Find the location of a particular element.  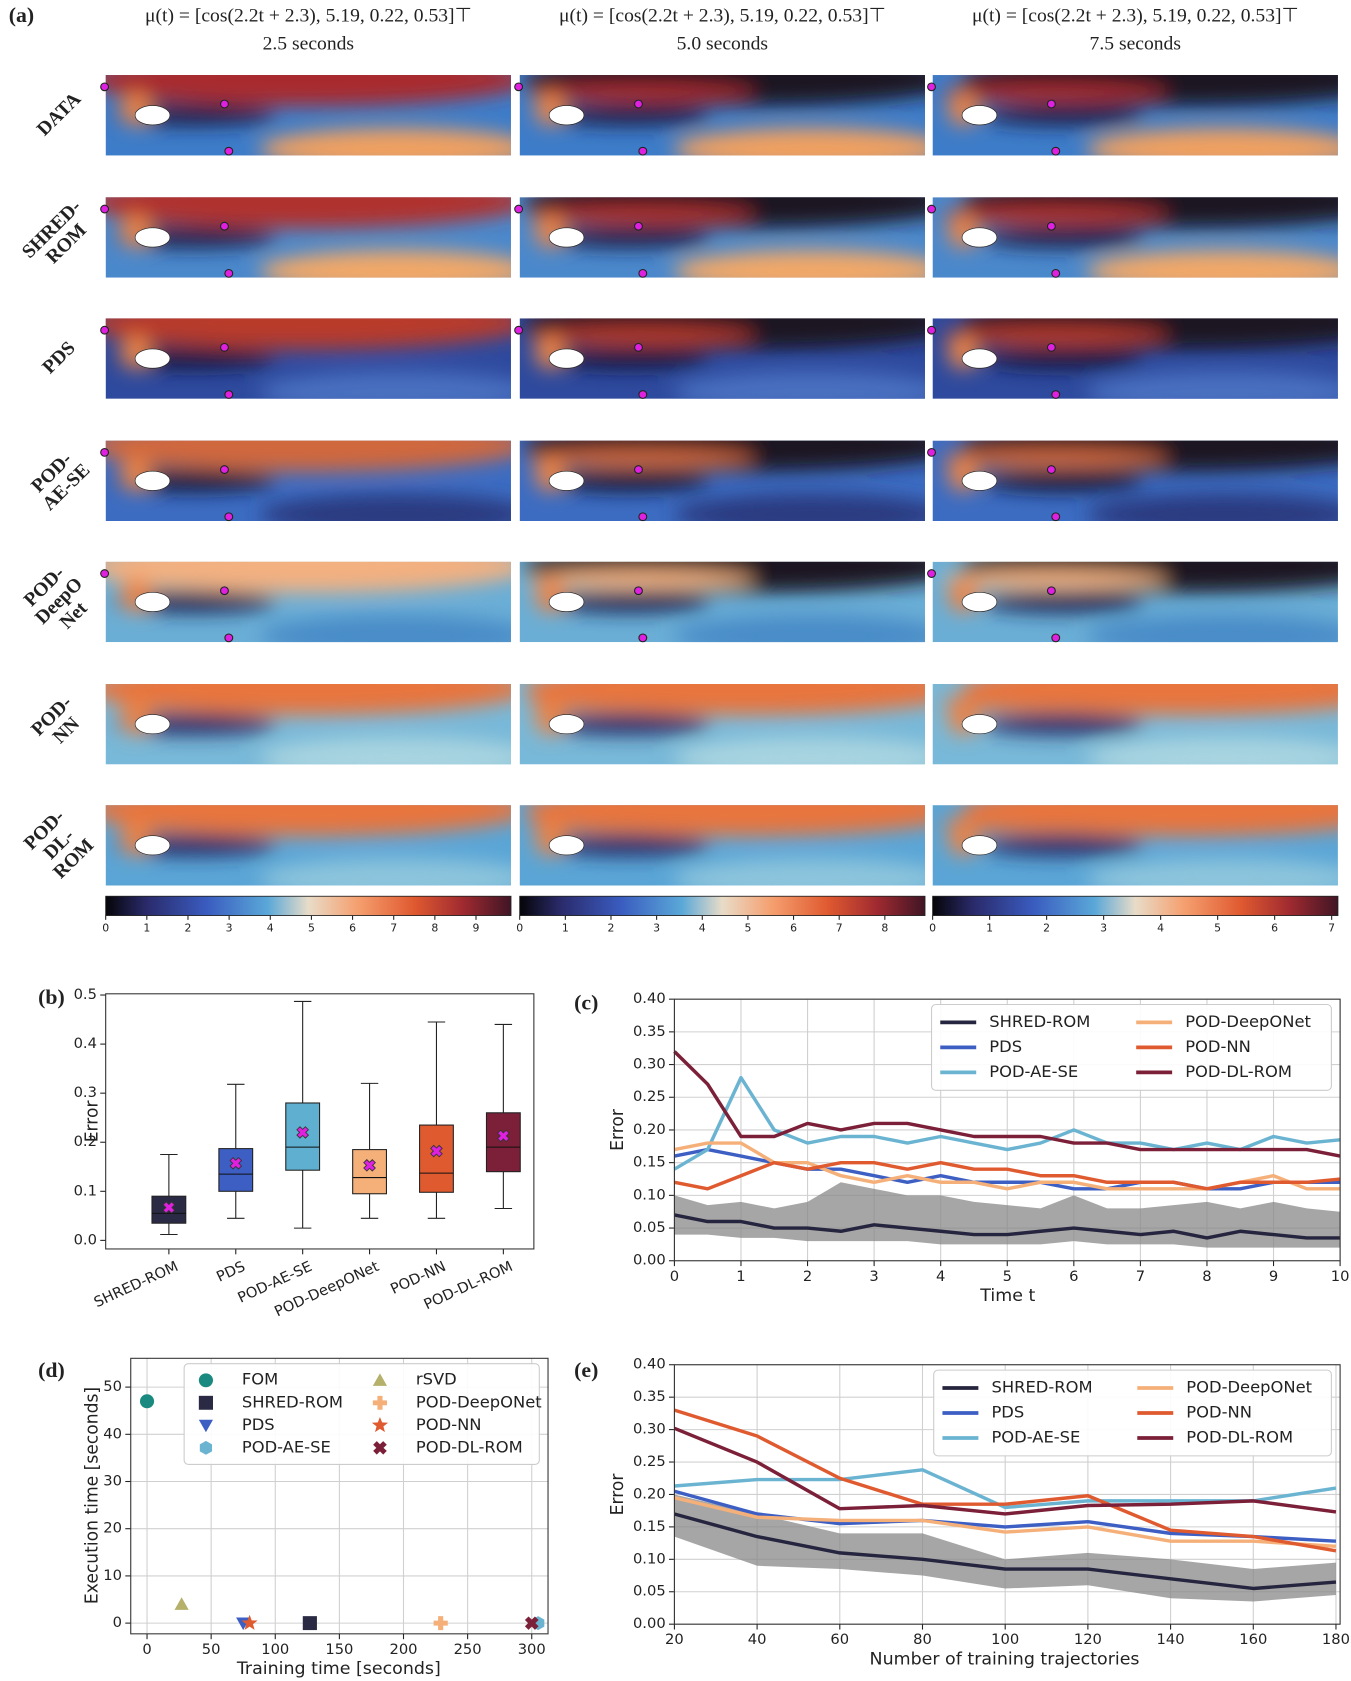

x-tick-label: 300 is located at coordinates (532, 1649).